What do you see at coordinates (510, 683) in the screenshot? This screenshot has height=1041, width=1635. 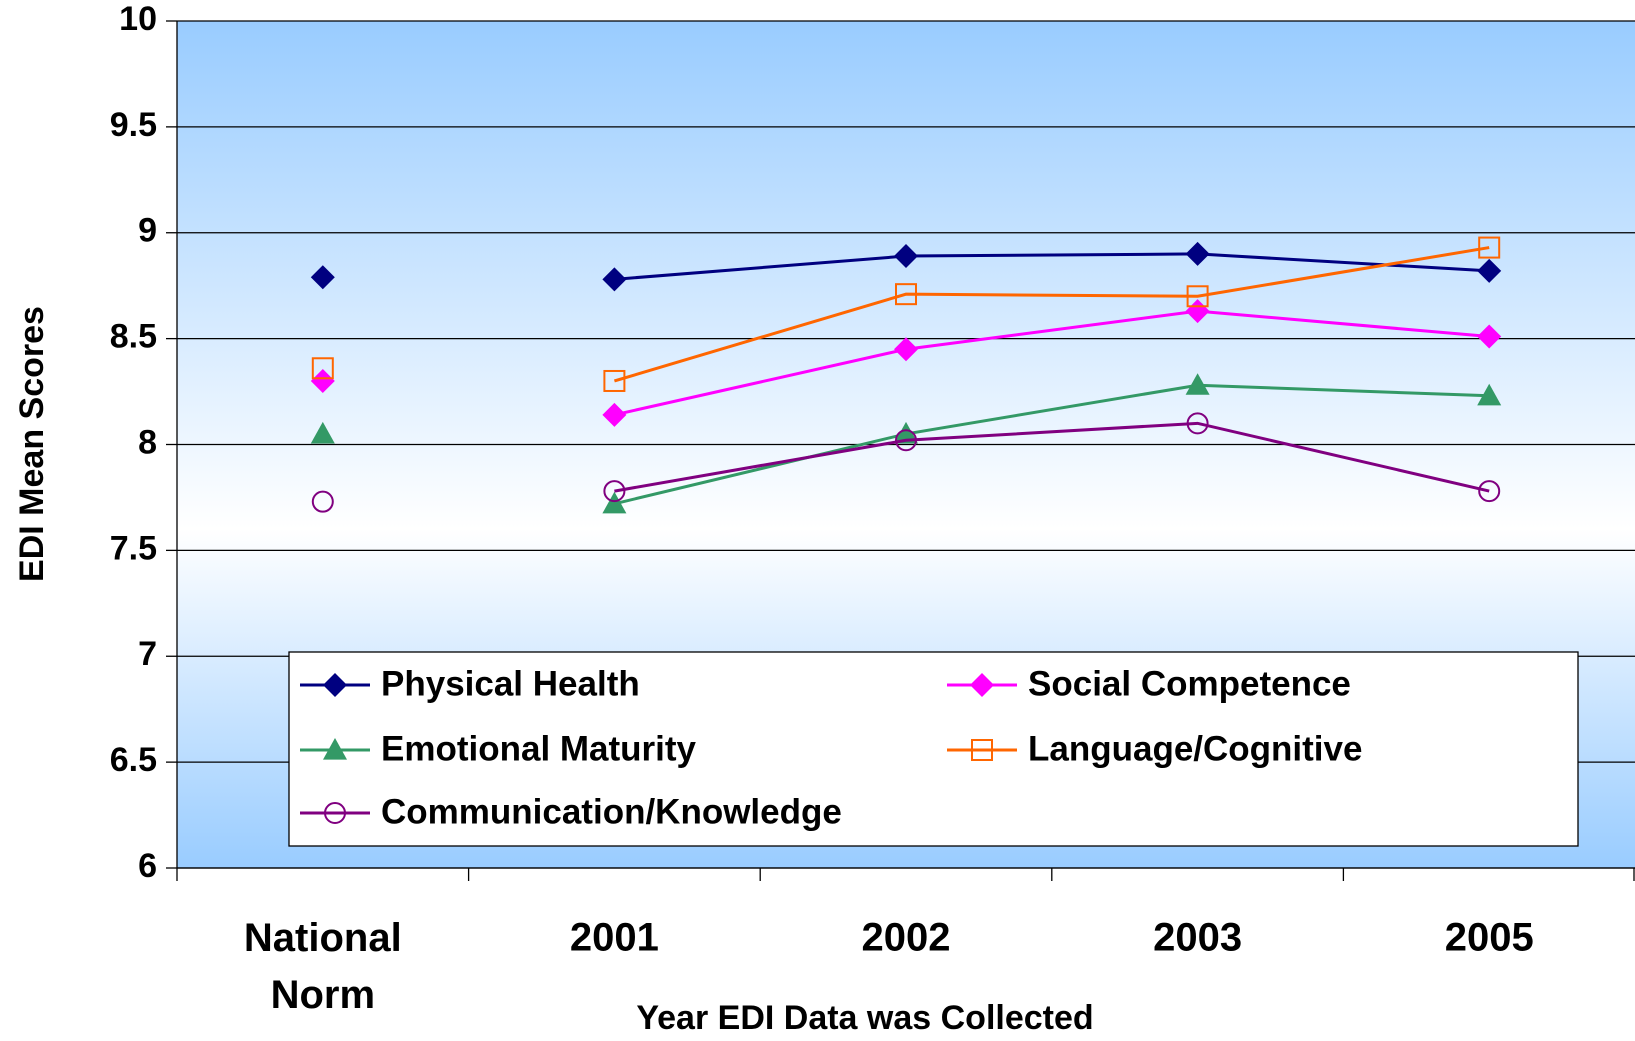 I see `legend-label: Physical Health` at bounding box center [510, 683].